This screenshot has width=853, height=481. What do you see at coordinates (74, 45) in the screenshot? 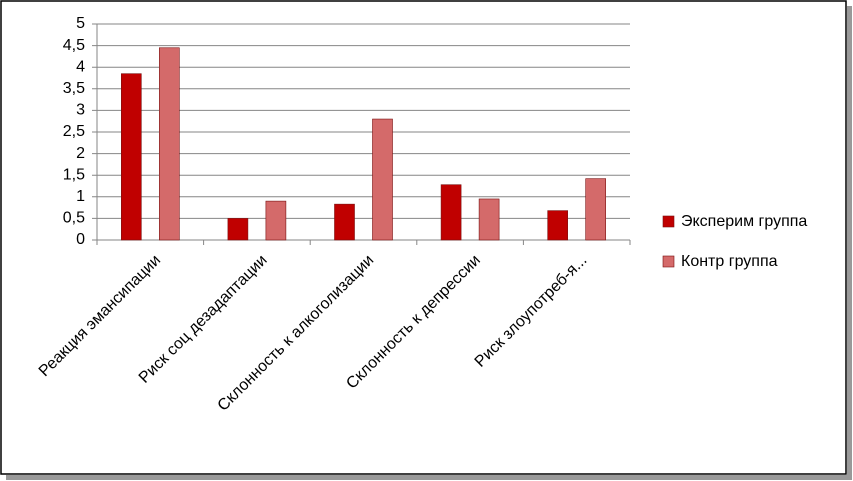
I see `y-tick-label: 4,5` at bounding box center [74, 45].